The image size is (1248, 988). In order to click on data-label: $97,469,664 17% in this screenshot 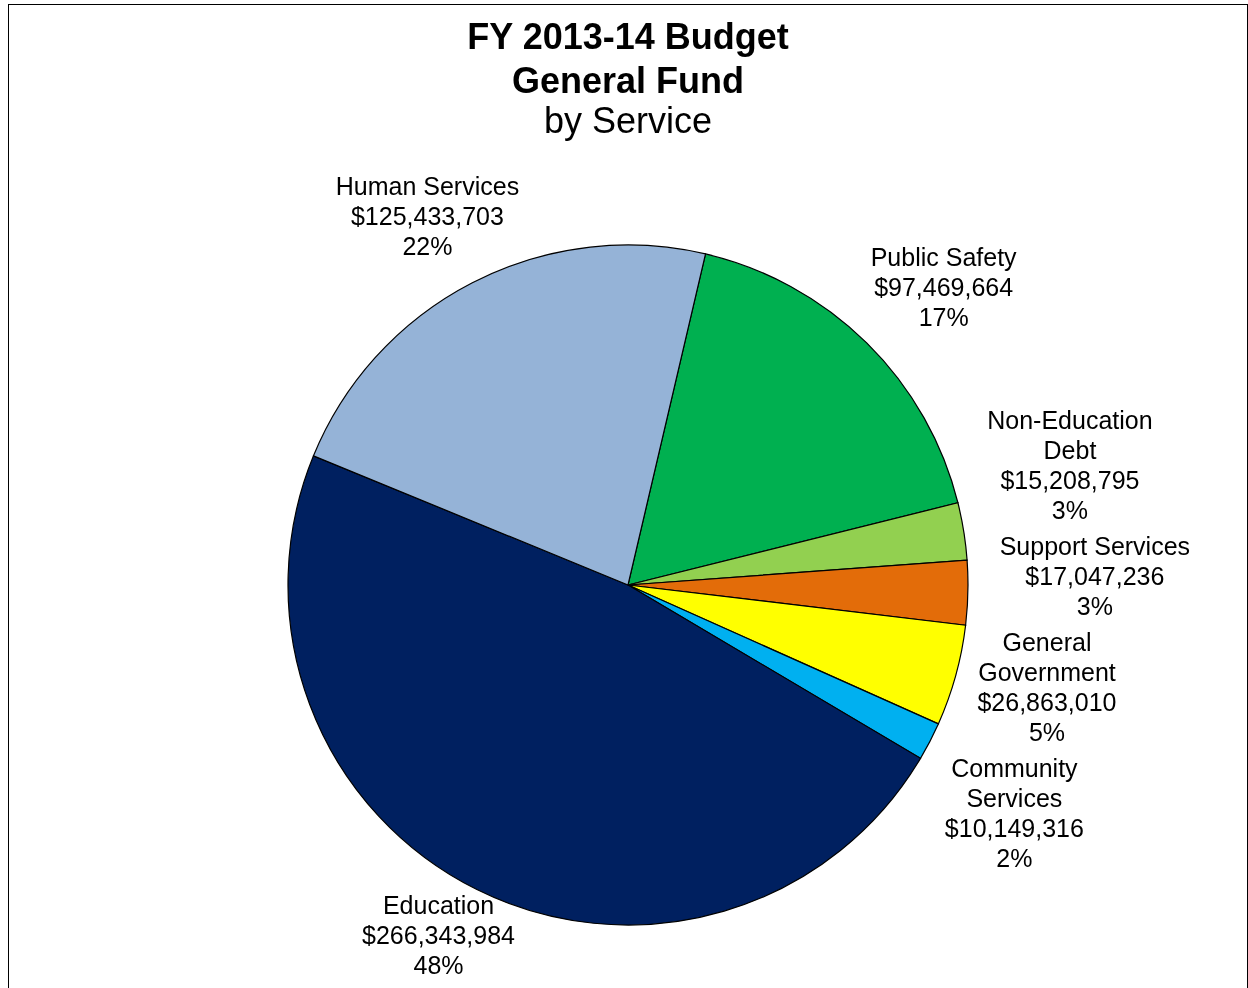, I will do `click(944, 302)`.